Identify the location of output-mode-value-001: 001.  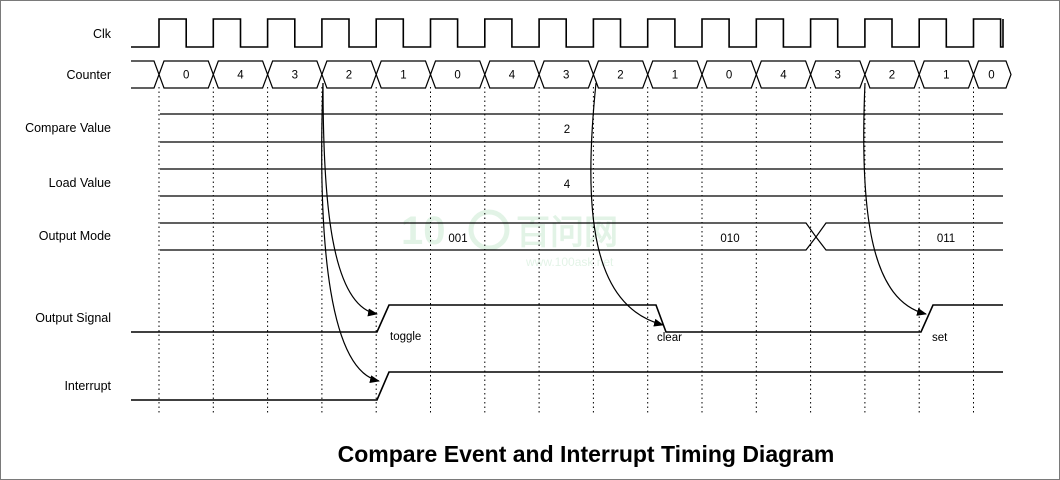
(457, 239).